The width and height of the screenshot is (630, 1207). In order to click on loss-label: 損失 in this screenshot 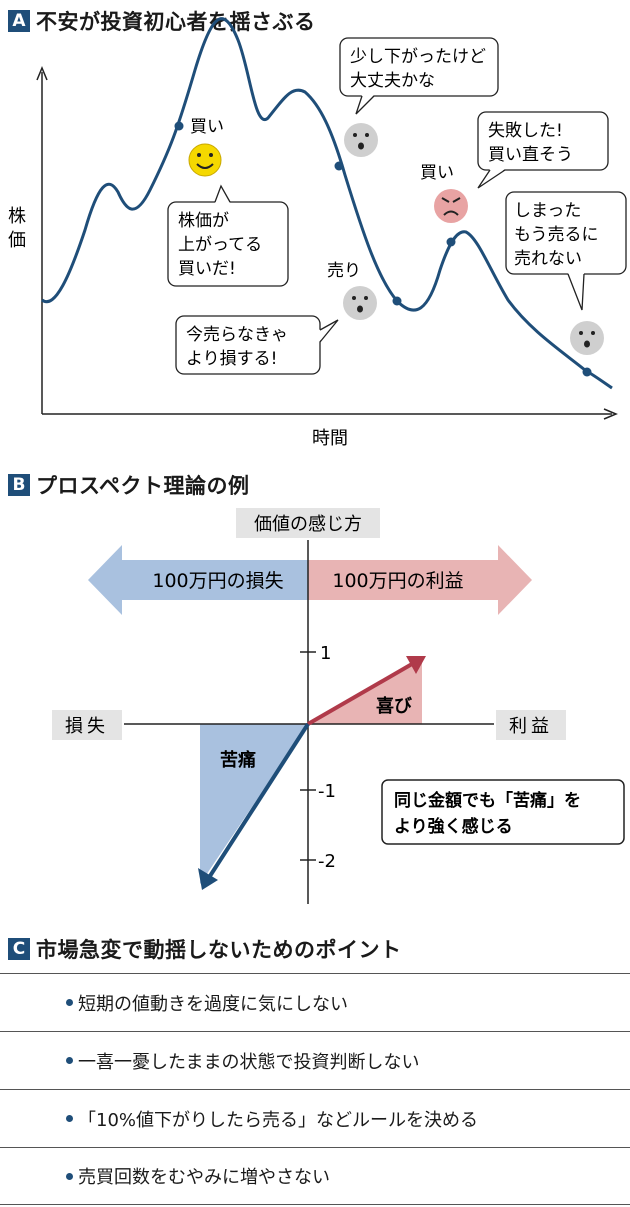, I will do `click(87, 726)`.